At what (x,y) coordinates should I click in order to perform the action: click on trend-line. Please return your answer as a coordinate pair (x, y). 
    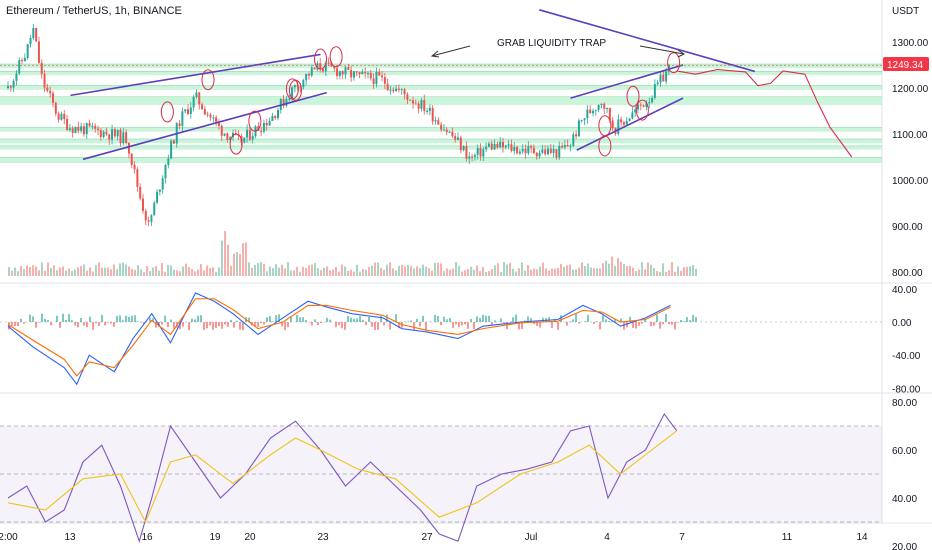
    Looking at the image, I should click on (630, 124).